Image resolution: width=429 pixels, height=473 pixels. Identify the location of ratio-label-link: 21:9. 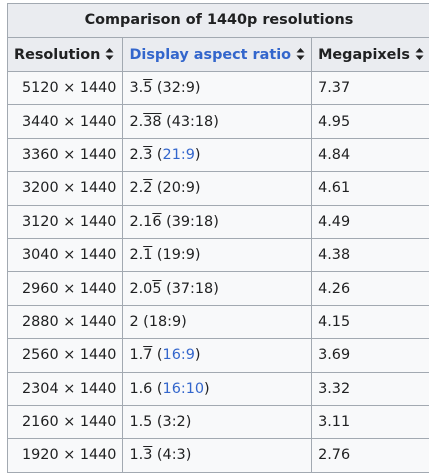
(178, 154).